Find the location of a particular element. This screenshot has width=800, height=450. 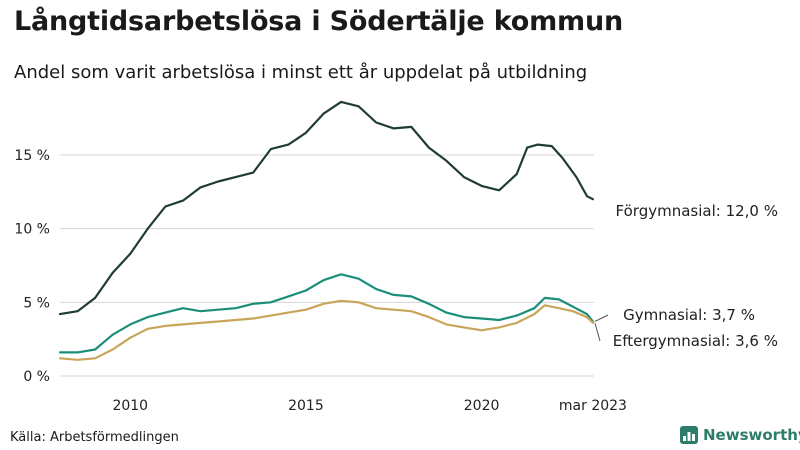

y-tick-label-0: 0 % is located at coordinates (36, 377).